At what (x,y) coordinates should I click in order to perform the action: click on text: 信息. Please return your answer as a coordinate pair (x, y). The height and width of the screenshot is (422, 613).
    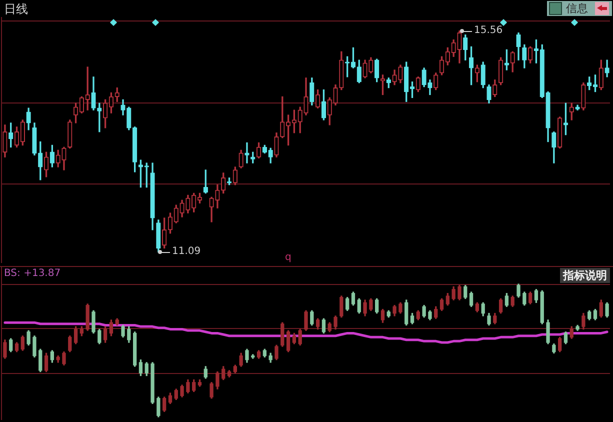
    Looking at the image, I should click on (577, 8).